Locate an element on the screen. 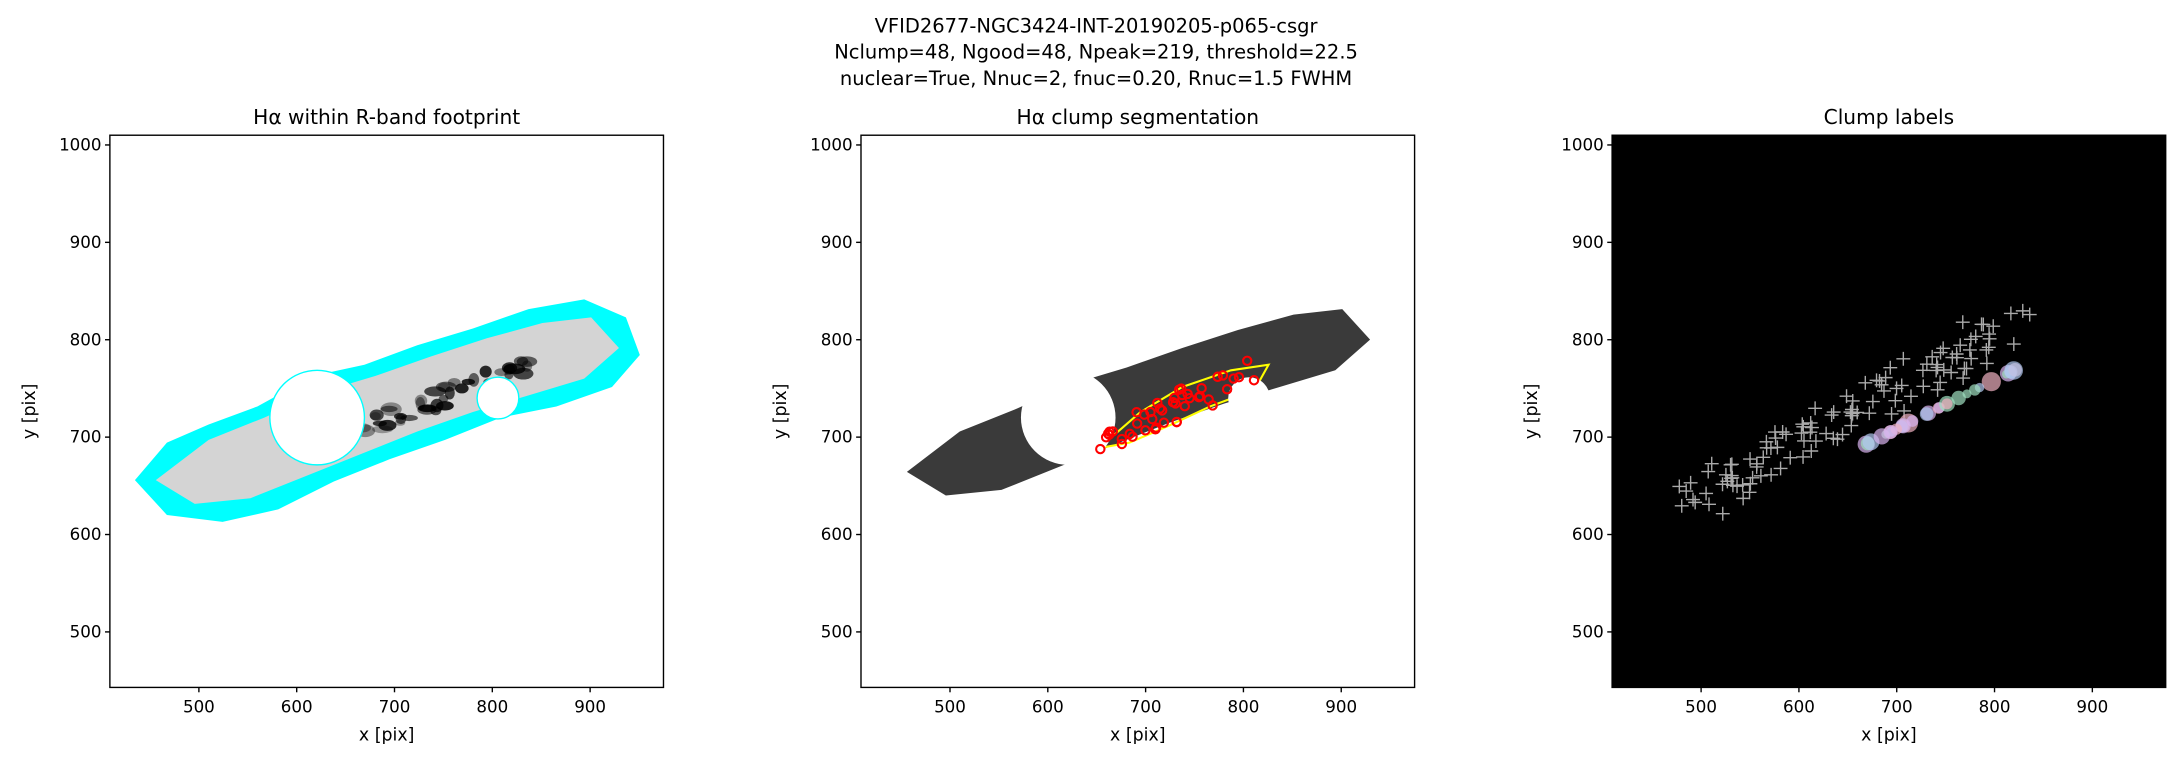  x-axis-label: x [pix] is located at coordinates (1138, 735).